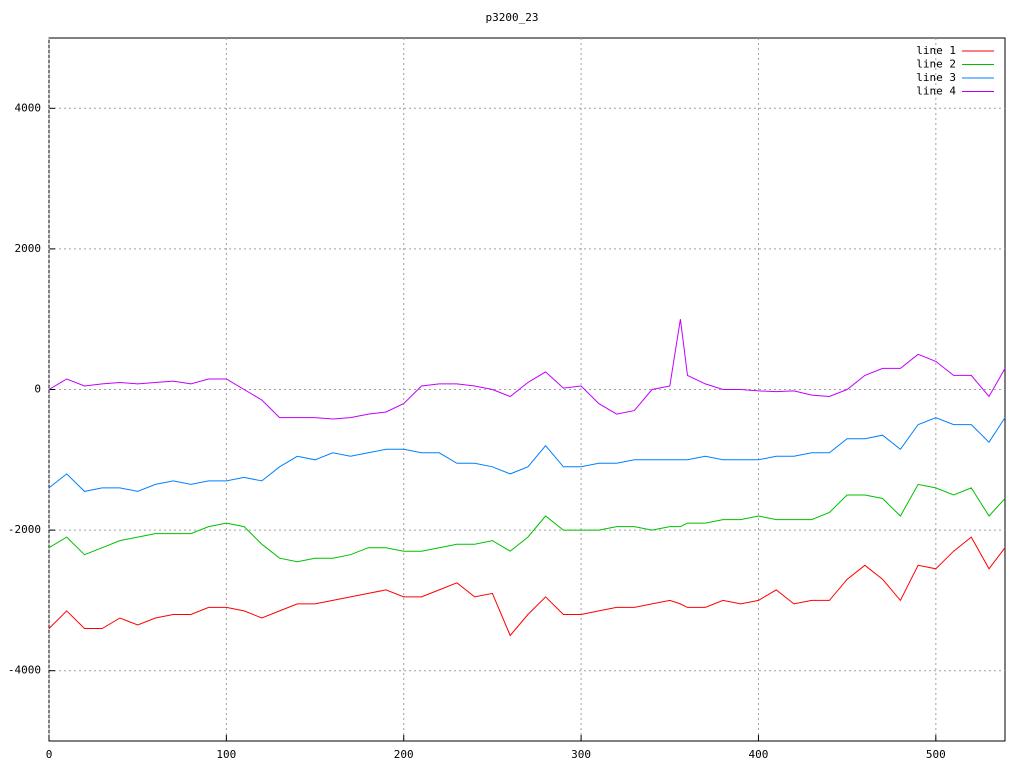  Describe the element at coordinates (24, 529) in the screenshot. I see `y-tick-label: -2000` at that location.